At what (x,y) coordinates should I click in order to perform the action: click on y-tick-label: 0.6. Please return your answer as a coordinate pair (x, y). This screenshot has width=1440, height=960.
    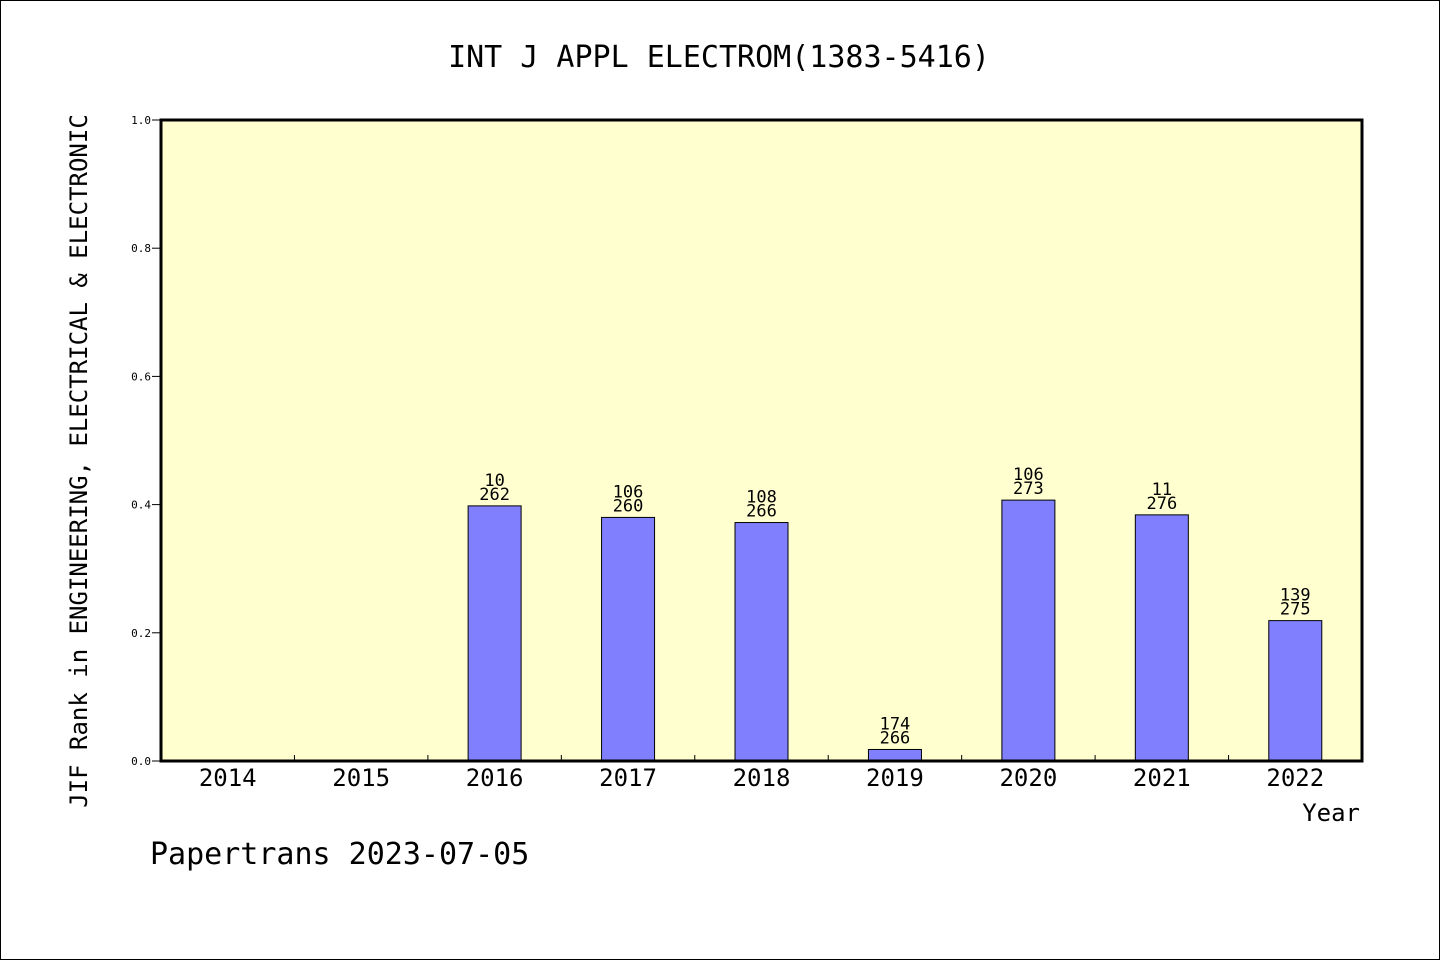
    Looking at the image, I should click on (141, 376).